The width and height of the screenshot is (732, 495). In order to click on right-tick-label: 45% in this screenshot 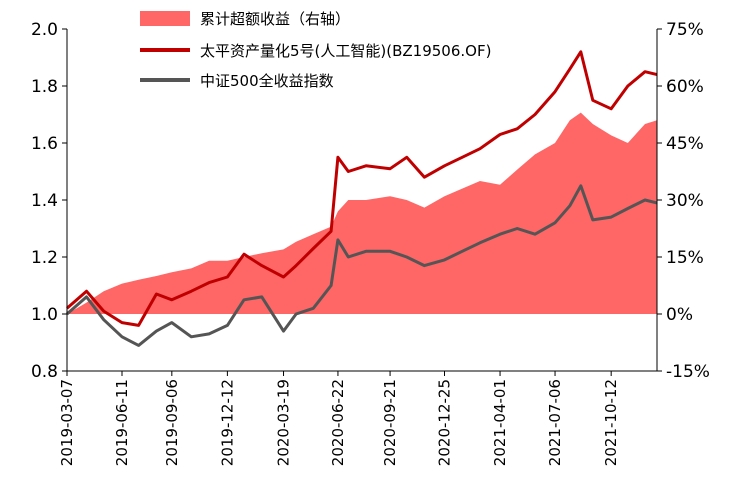, I will do `click(685, 144)`.